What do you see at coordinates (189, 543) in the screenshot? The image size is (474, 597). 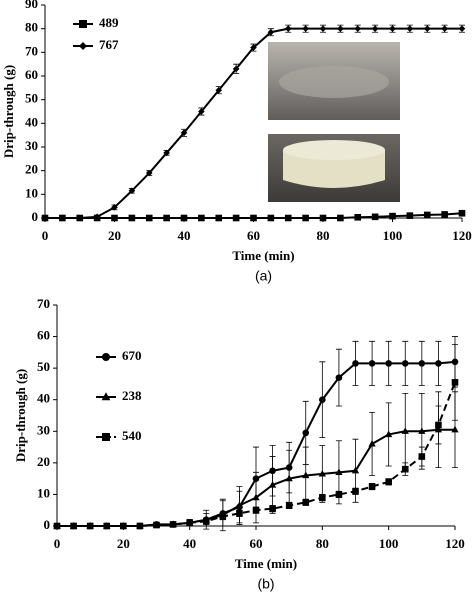 I see `x-tick-label: 40` at bounding box center [189, 543].